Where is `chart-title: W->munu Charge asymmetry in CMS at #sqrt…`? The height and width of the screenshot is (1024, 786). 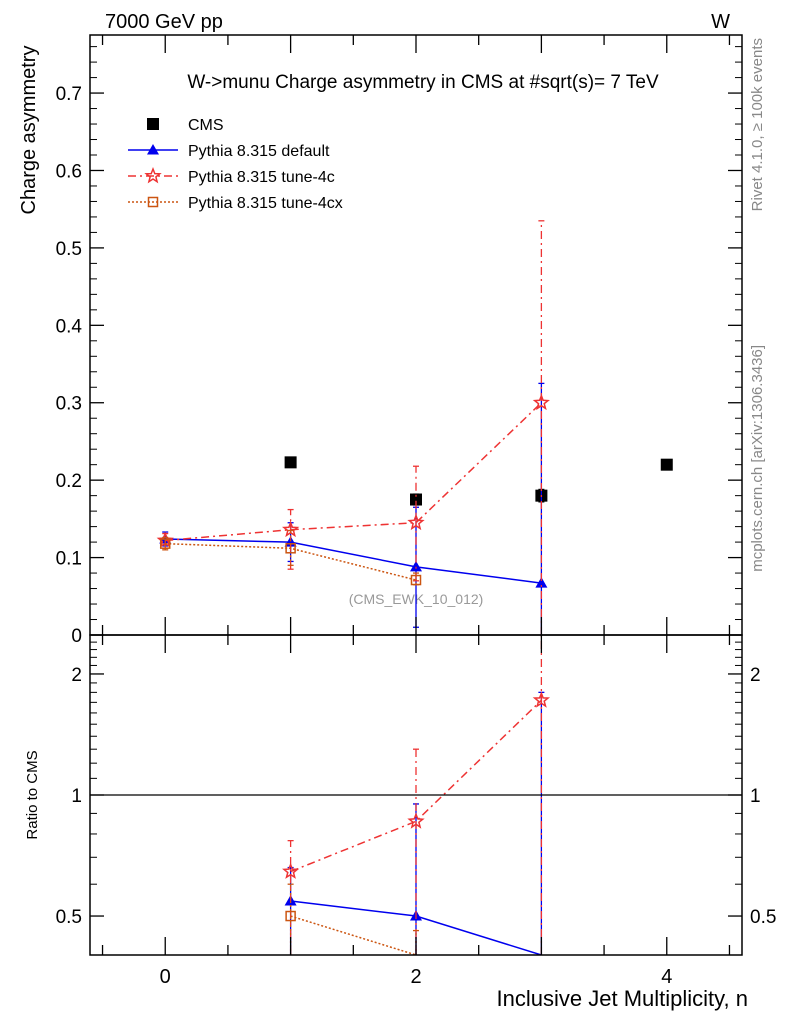
chart-title: W->munu Charge asymmetry in CMS at #sqrt… is located at coordinates (423, 82).